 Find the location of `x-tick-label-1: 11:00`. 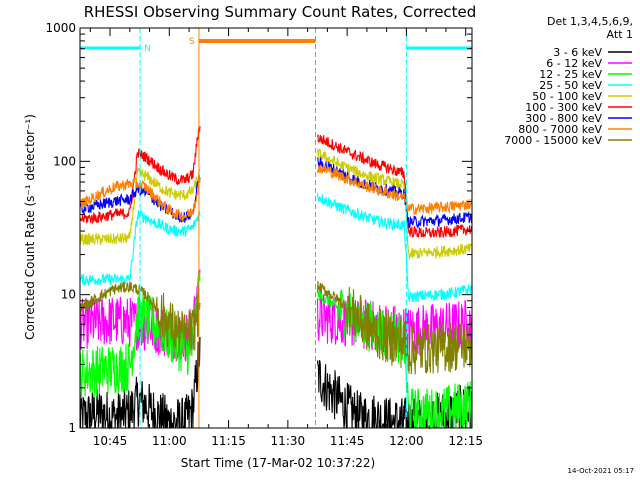

x-tick-label-1: 11:00 is located at coordinates (169, 441).